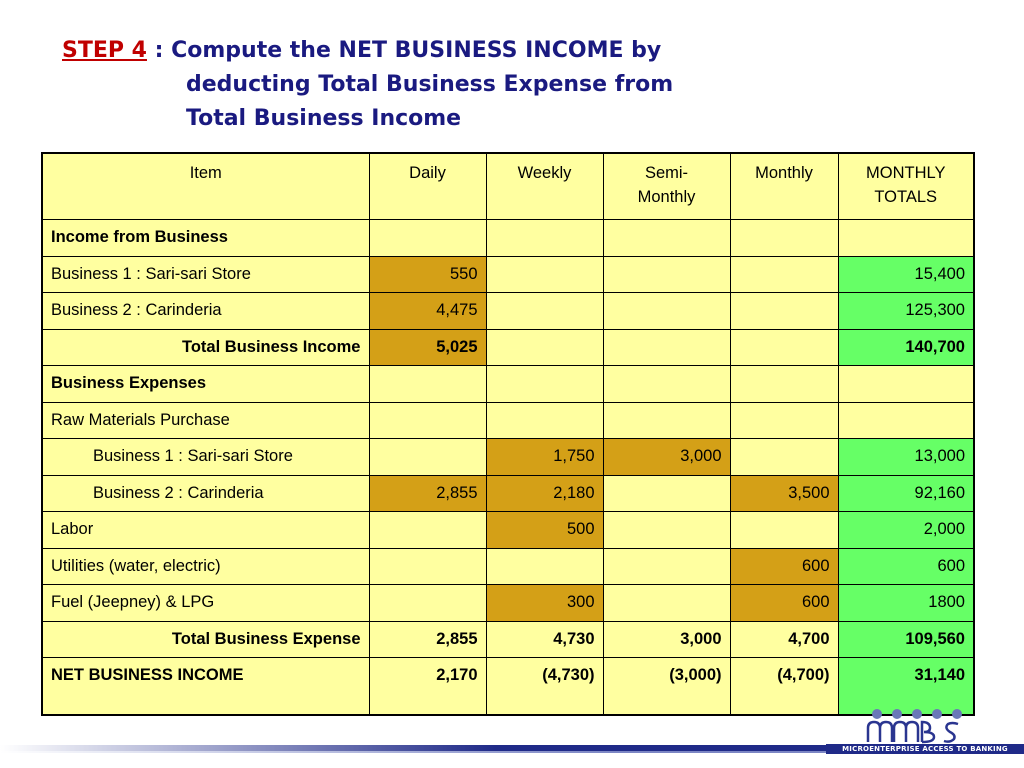 This screenshot has height=768, width=1024. Describe the element at coordinates (205, 420) in the screenshot. I see `row-item: Raw Materials Purchase` at that location.